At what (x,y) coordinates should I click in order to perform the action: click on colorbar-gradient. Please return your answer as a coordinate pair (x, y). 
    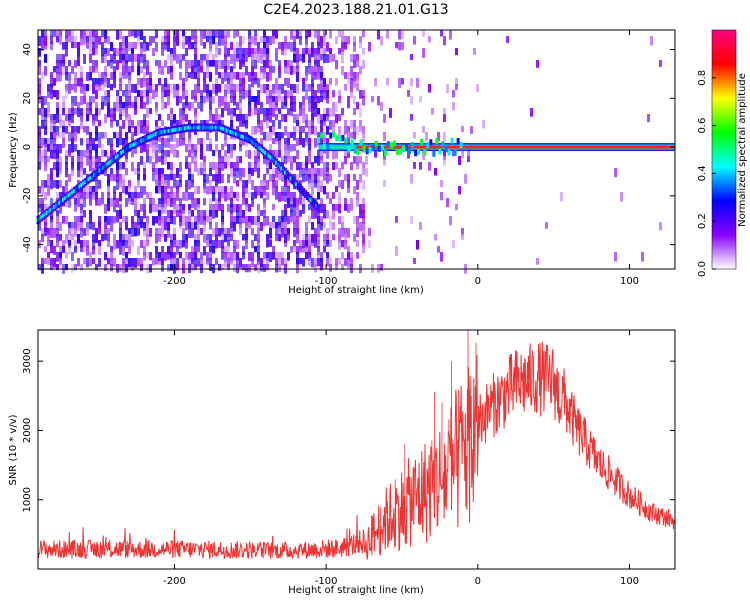
    Looking at the image, I should click on (724, 149).